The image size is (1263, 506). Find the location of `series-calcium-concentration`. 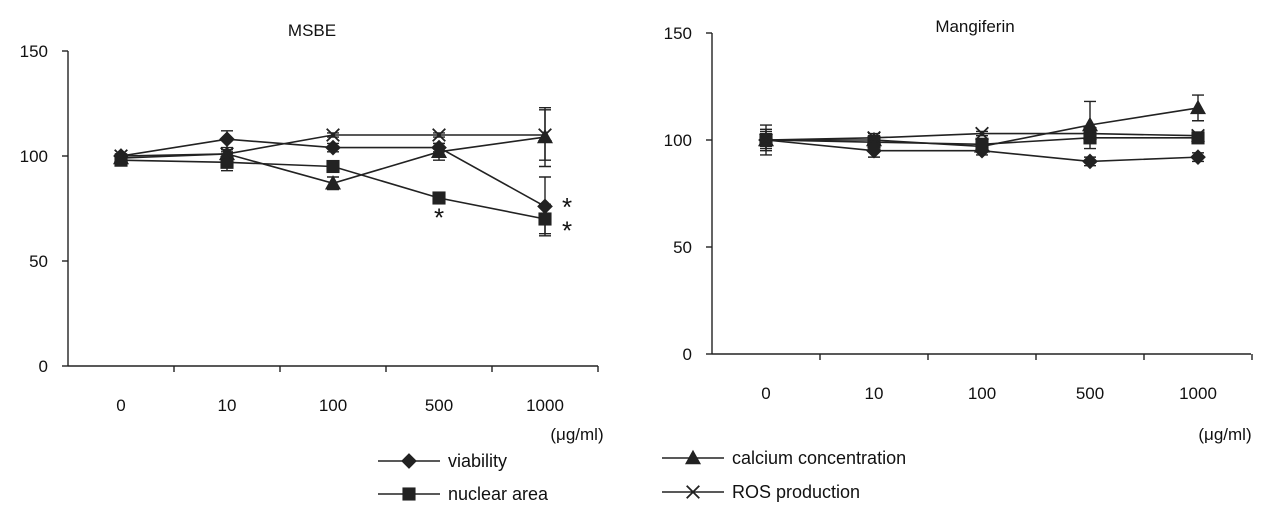

series-calcium-concentration is located at coordinates (982, 123).